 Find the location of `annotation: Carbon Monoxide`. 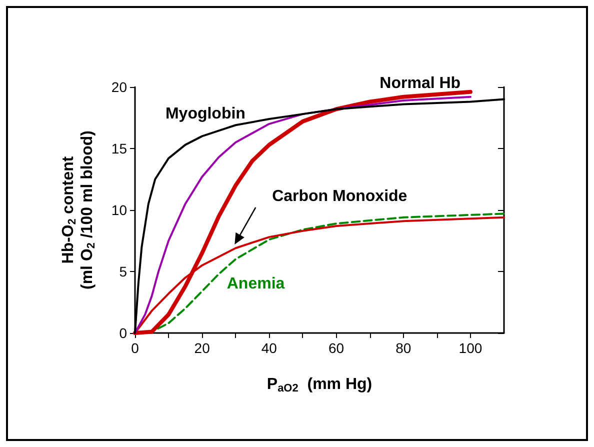

annotation: Carbon Monoxide is located at coordinates (340, 196).